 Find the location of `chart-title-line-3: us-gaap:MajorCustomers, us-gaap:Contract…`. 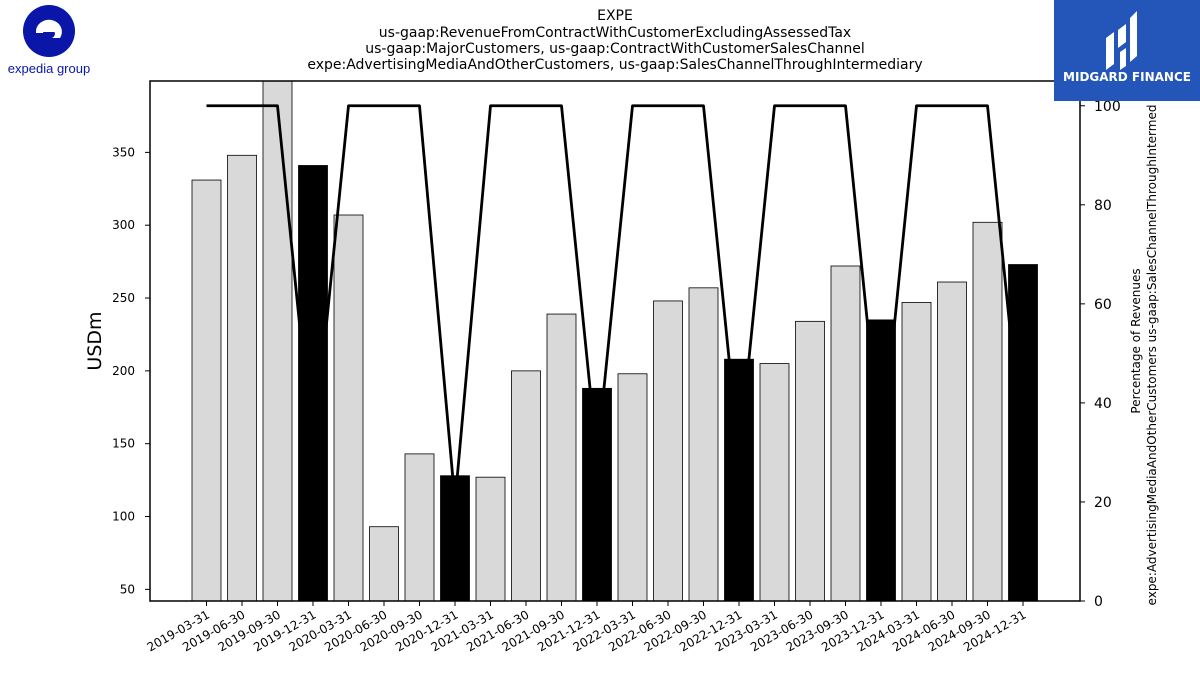

chart-title-line-3: us-gaap:MajorCustomers, us-gaap:Contract… is located at coordinates (615, 49).